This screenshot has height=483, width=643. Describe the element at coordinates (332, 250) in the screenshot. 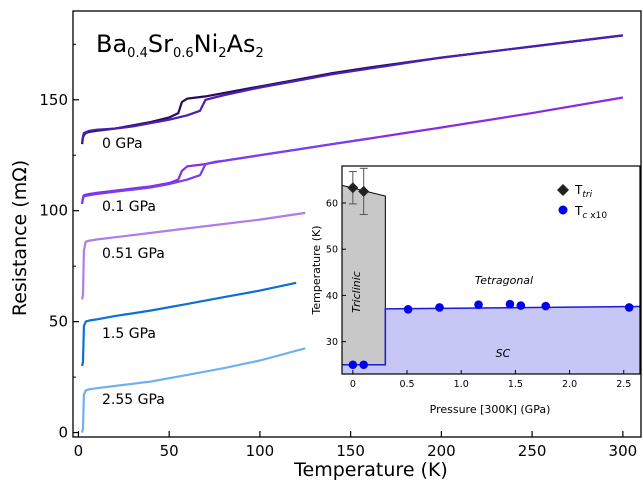

I see `inset-y-tick-label-50: 50` at that location.